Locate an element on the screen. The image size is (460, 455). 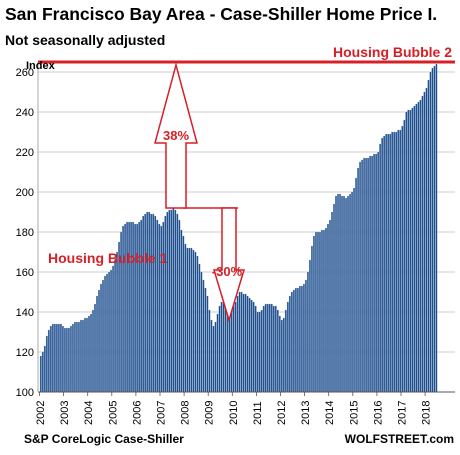
rise-label: 38% is located at coordinates (176, 135).